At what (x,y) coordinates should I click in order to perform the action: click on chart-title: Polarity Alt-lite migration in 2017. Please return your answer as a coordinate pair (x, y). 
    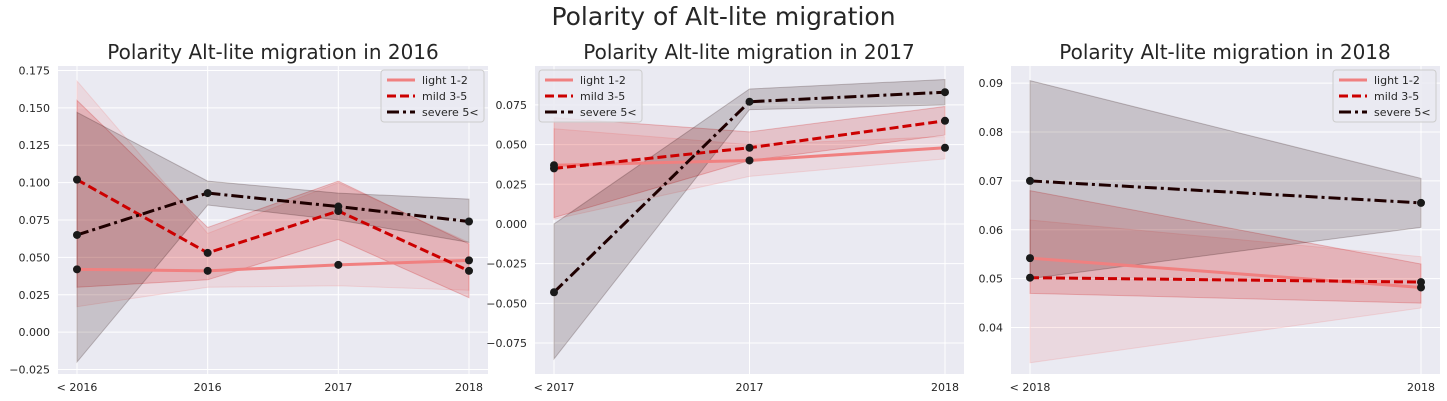
    Looking at the image, I should click on (749, 52).